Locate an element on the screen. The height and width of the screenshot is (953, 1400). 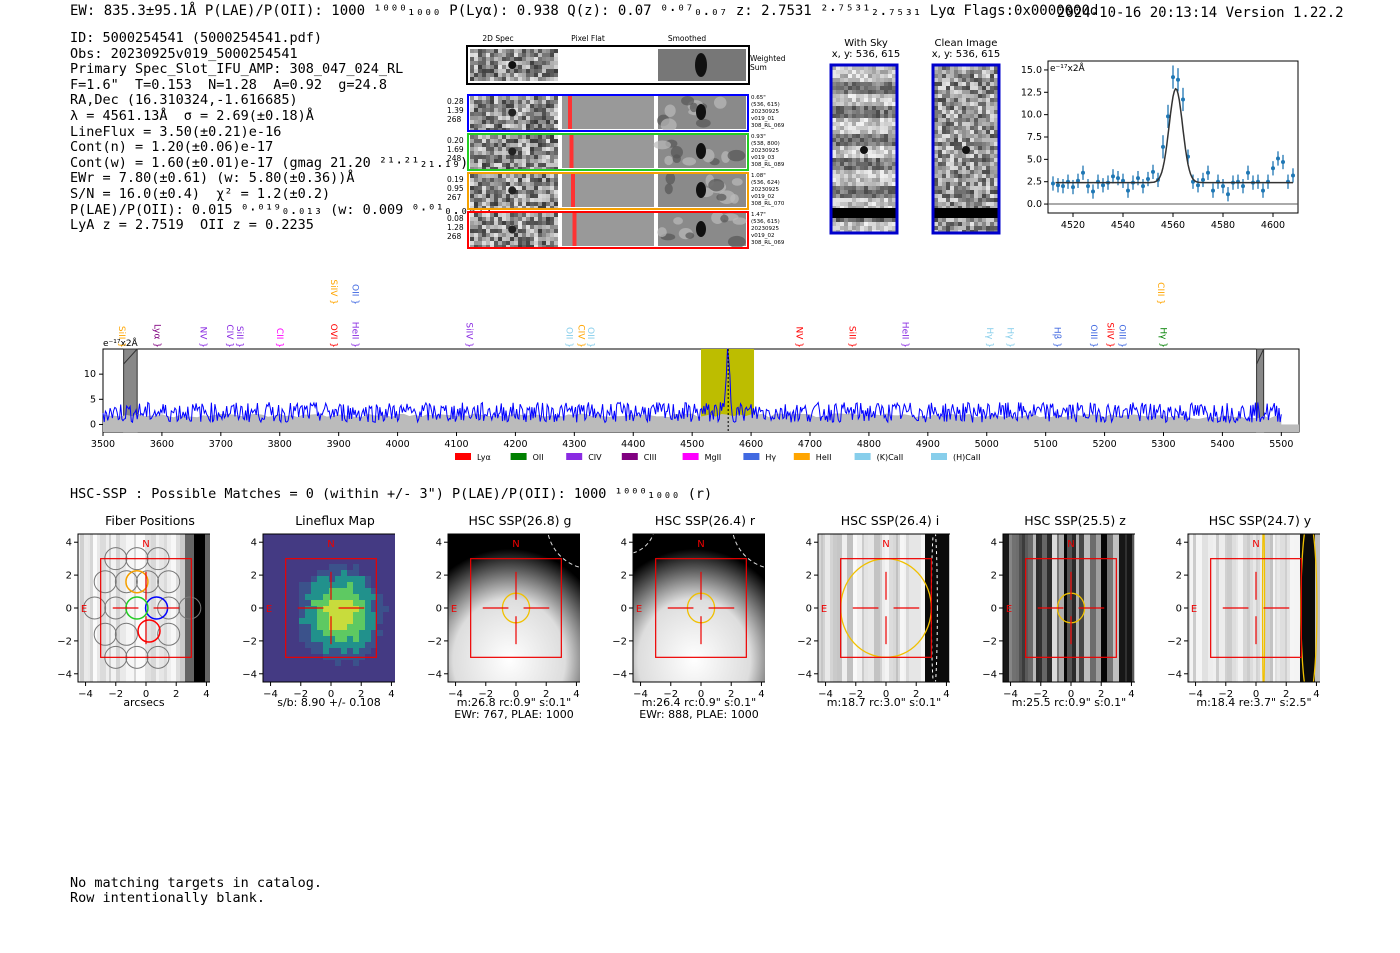
line-marker-label: CIV } is located at coordinates (229, 336).